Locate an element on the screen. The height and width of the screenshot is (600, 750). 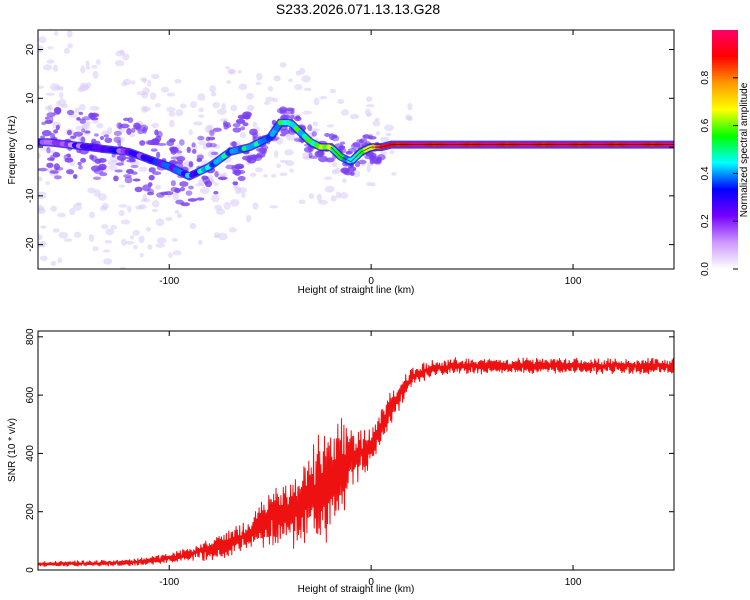
y-tick-label: 800 is located at coordinates (30, 336).